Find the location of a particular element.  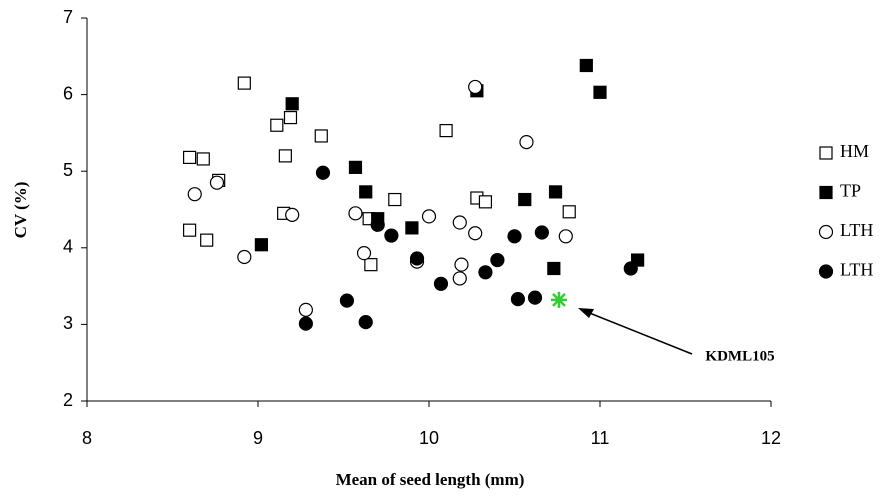

x-tick-label: 9 is located at coordinates (258, 438).